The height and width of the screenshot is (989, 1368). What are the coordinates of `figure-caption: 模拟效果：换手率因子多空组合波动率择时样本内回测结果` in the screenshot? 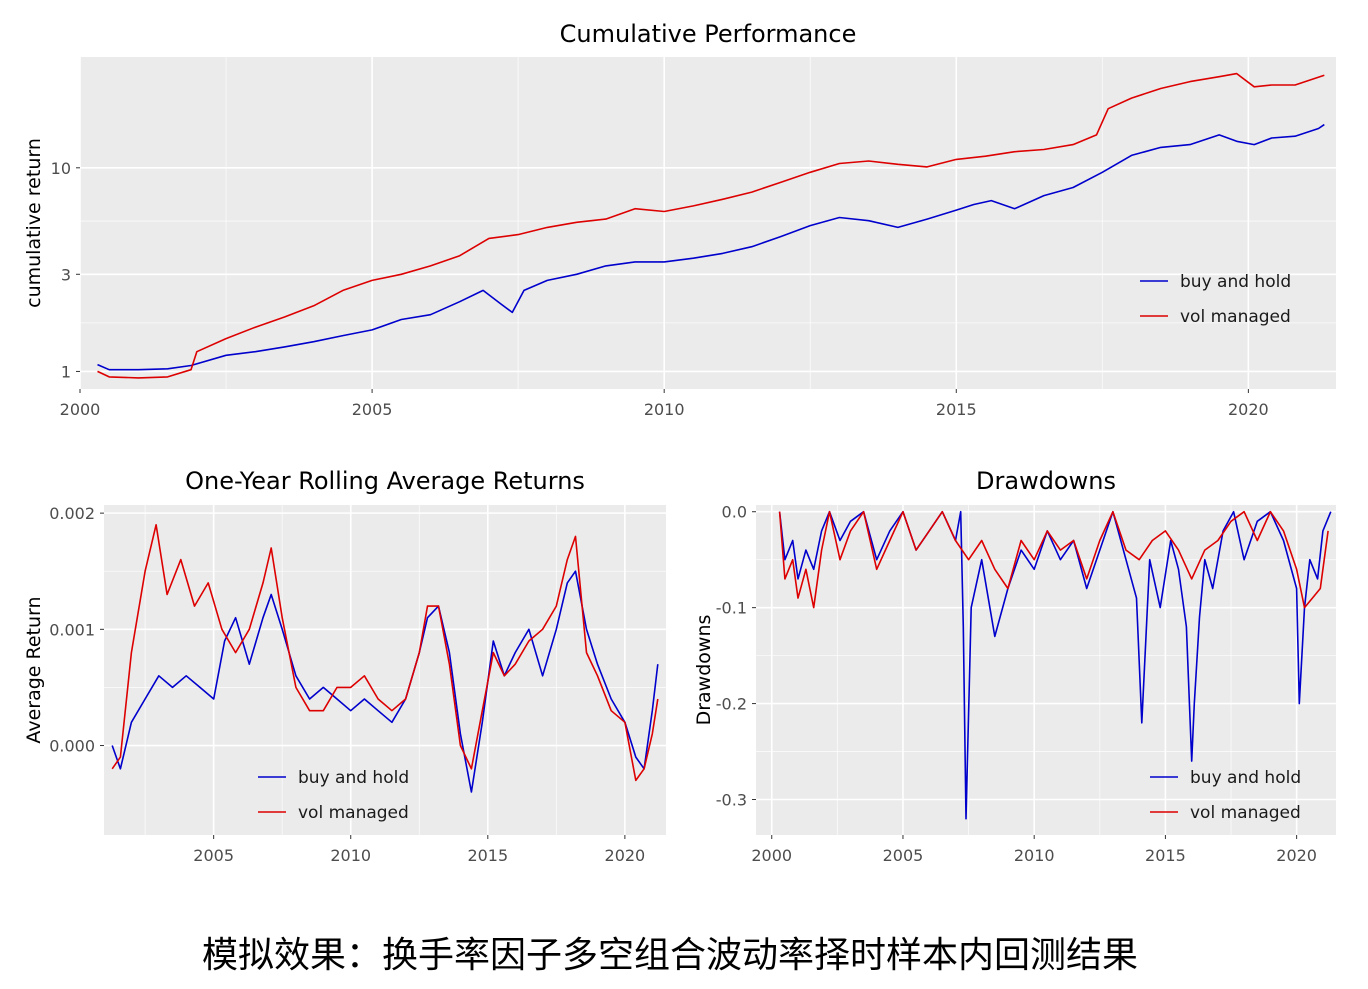 It's located at (669, 955).